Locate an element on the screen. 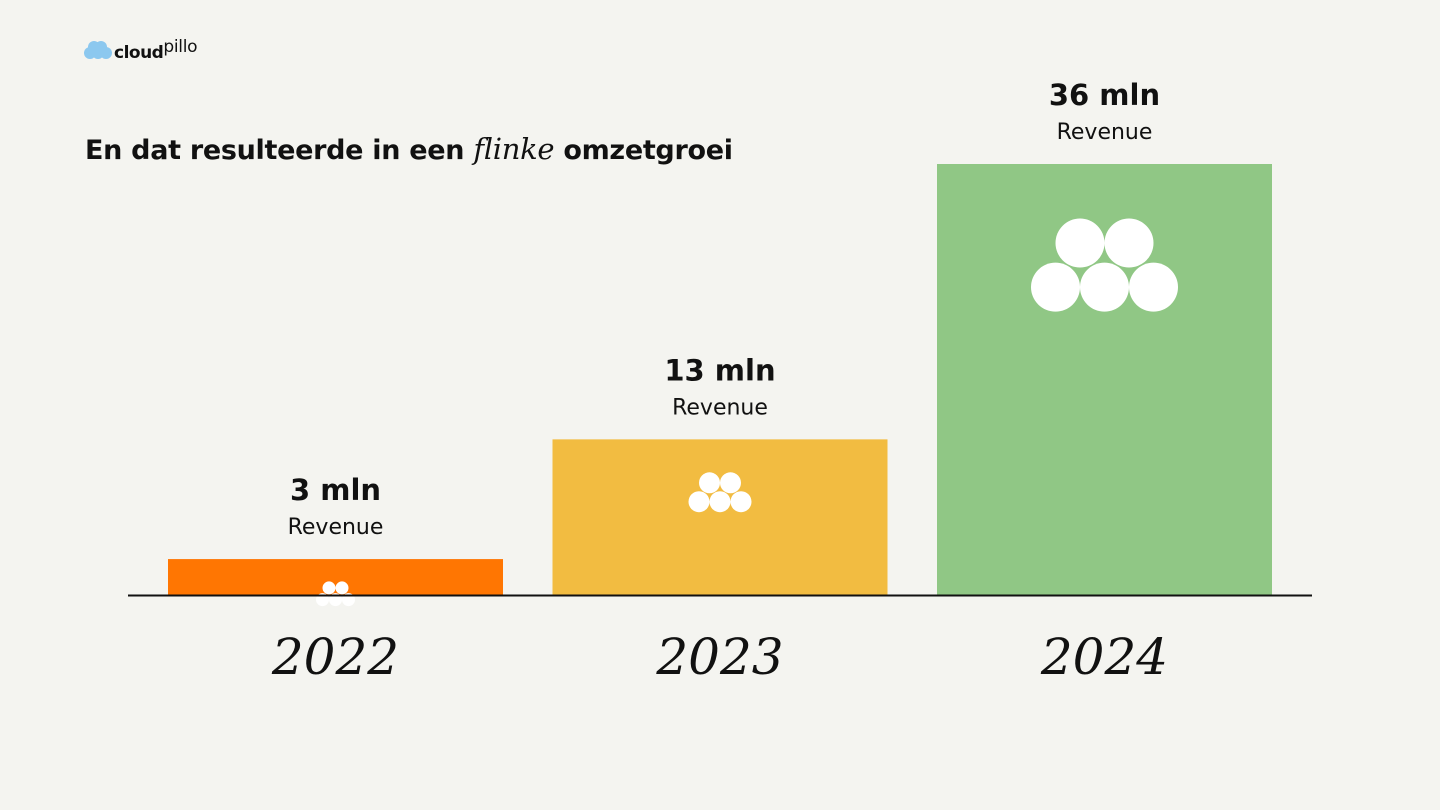 The image size is (1440, 810). revenue-label-2022: Revenue is located at coordinates (336, 527).